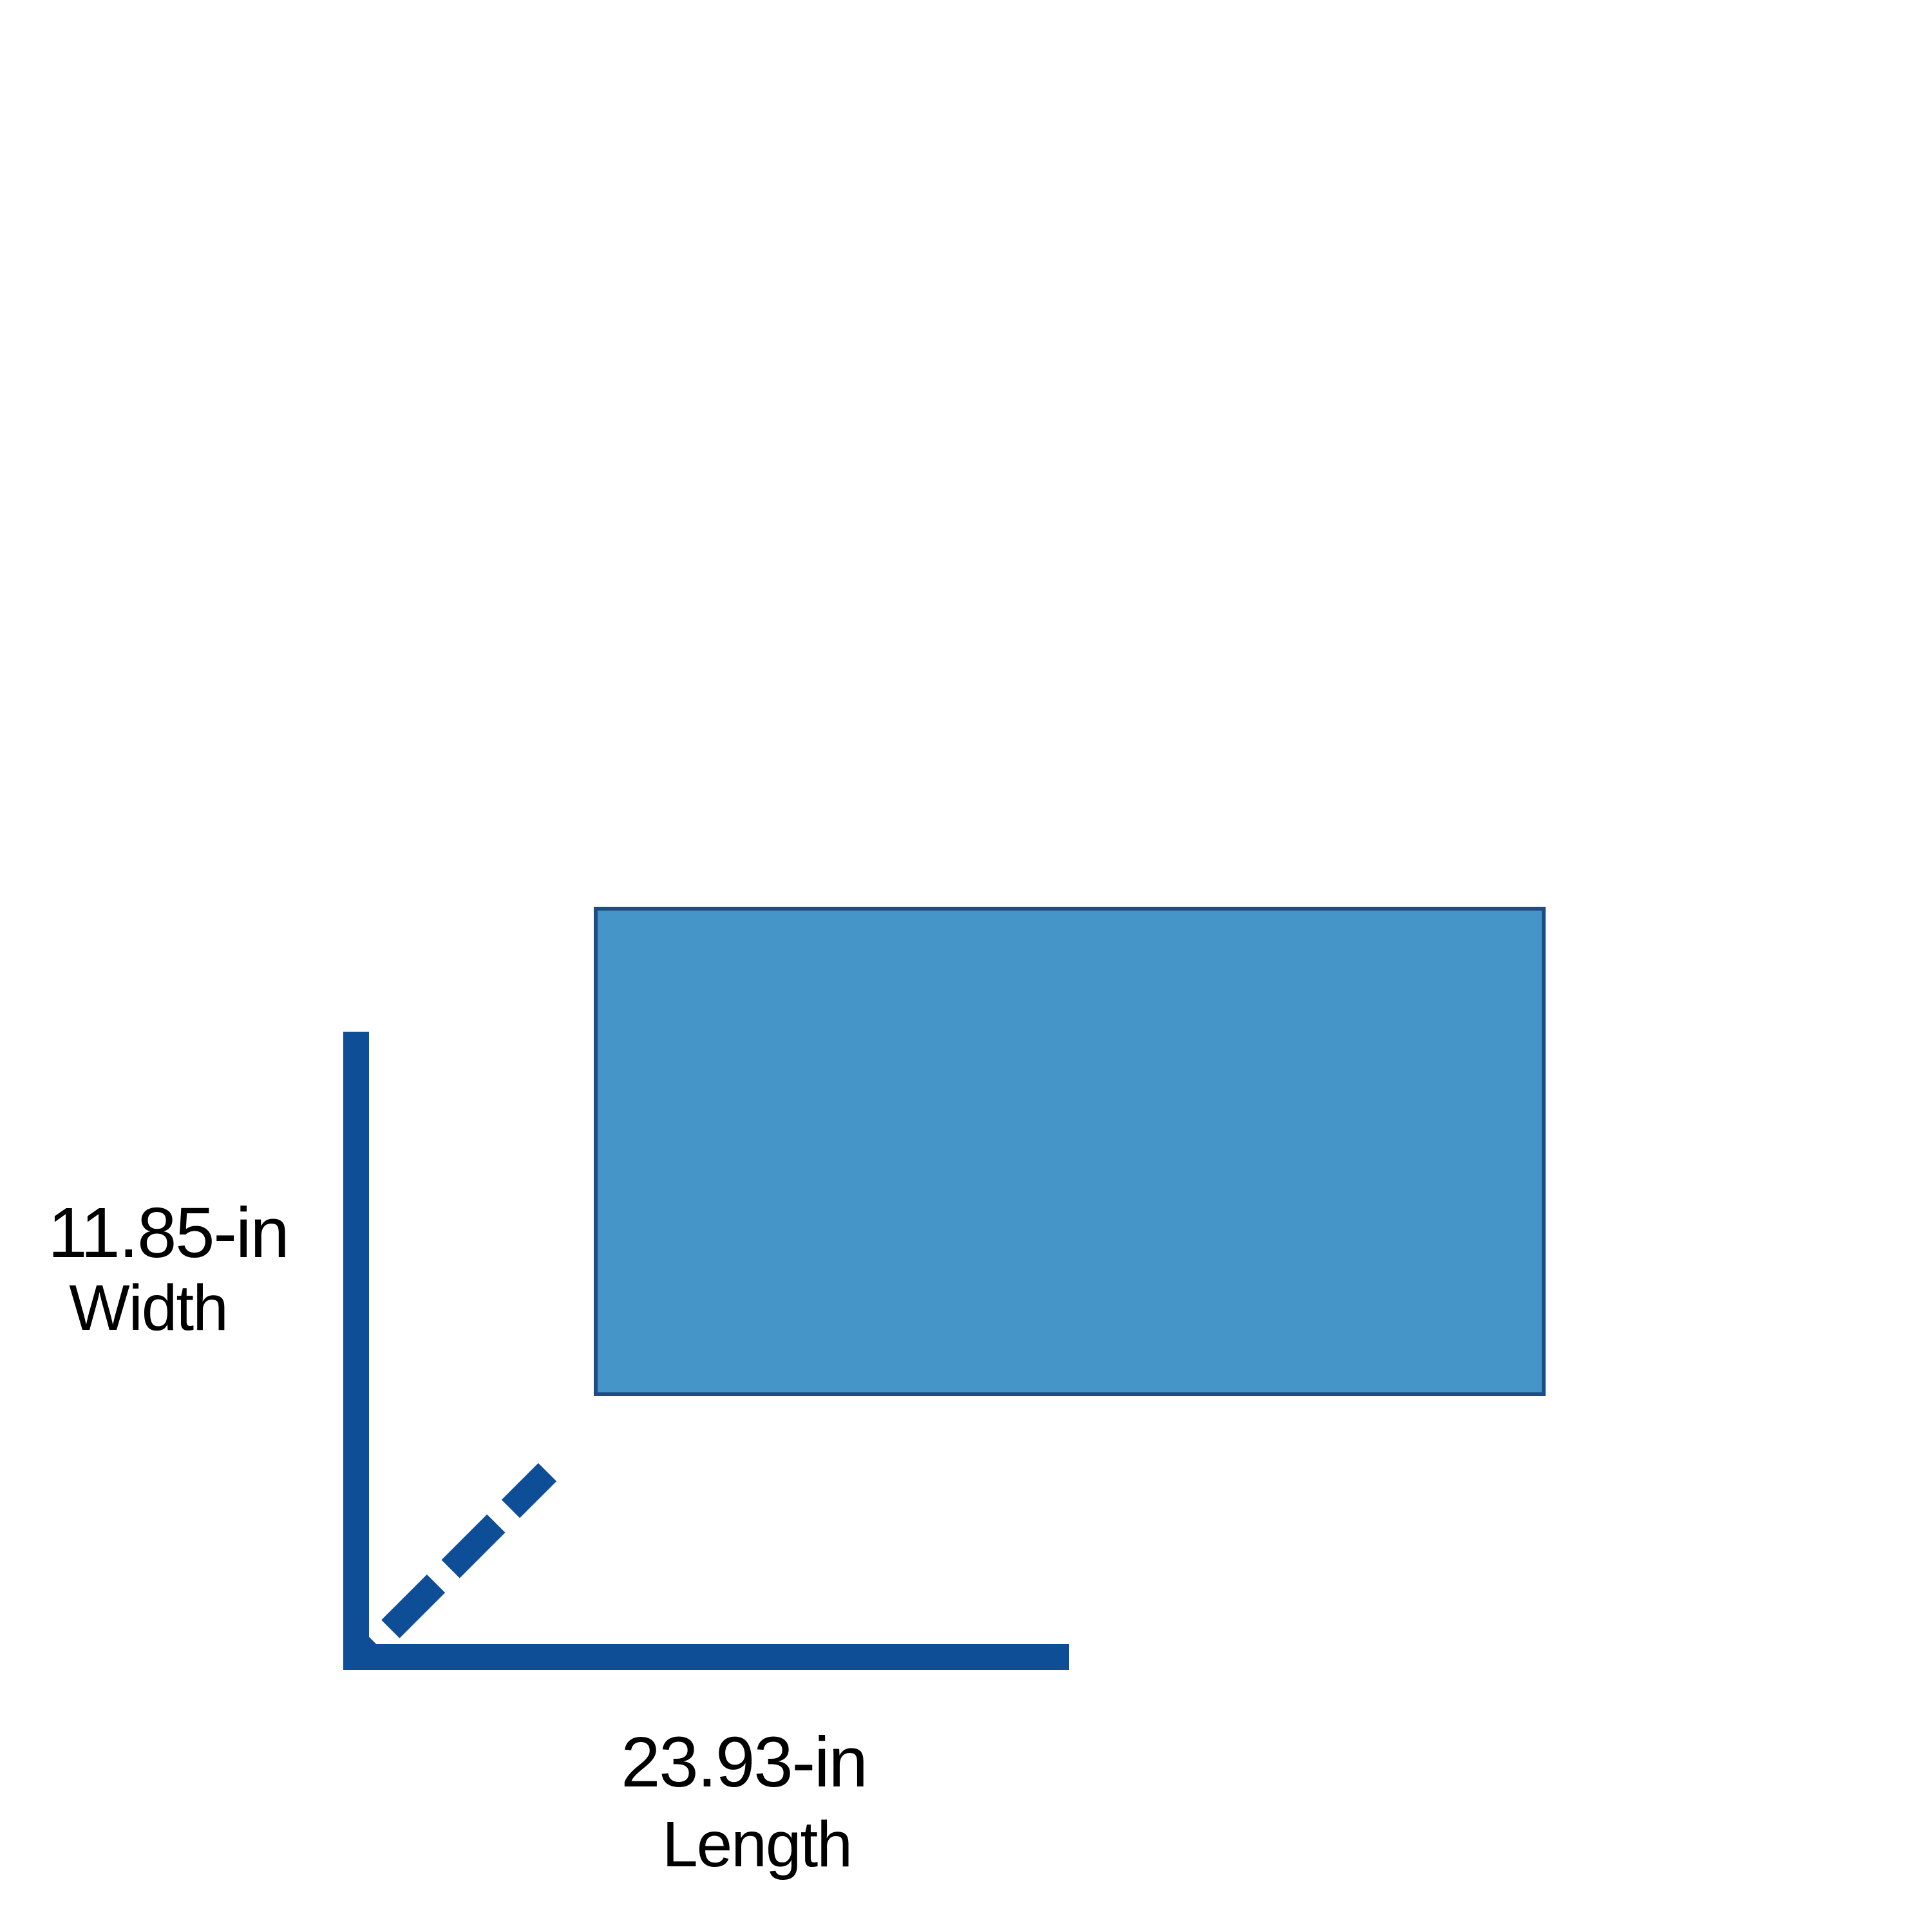  I want to click on length-dimension-value: 23.93-in, so click(745, 1762).